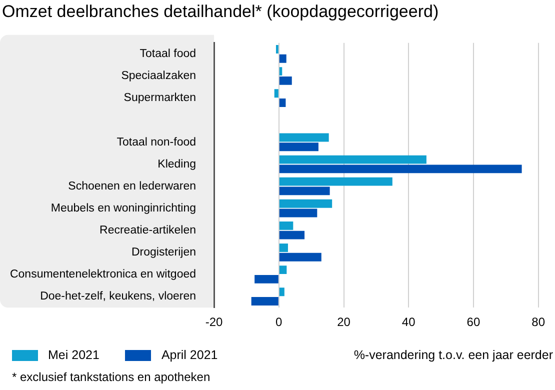 The width and height of the screenshot is (555, 390). What do you see at coordinates (160, 98) in the screenshot?
I see `y-tick-label: Supermarkten` at bounding box center [160, 98].